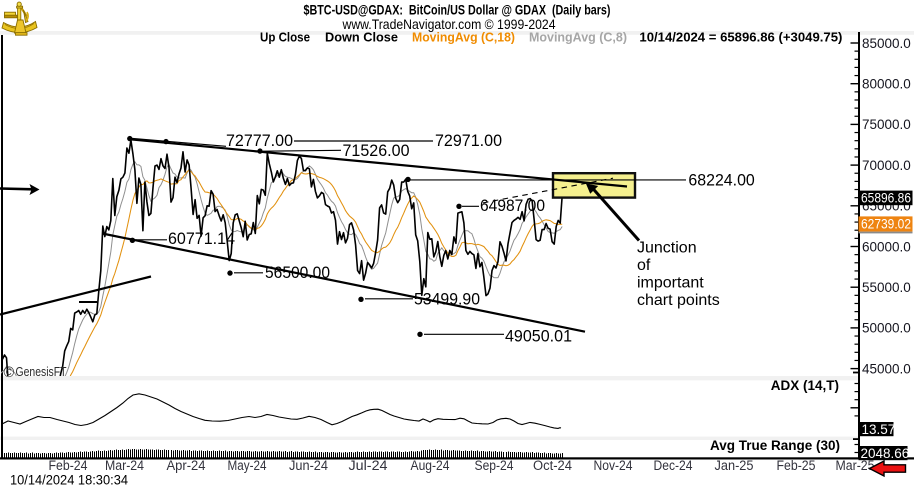 This screenshot has height=493, width=914. Describe the element at coordinates (886, 197) in the screenshot. I see `svg-text: 65896.86` at that location.